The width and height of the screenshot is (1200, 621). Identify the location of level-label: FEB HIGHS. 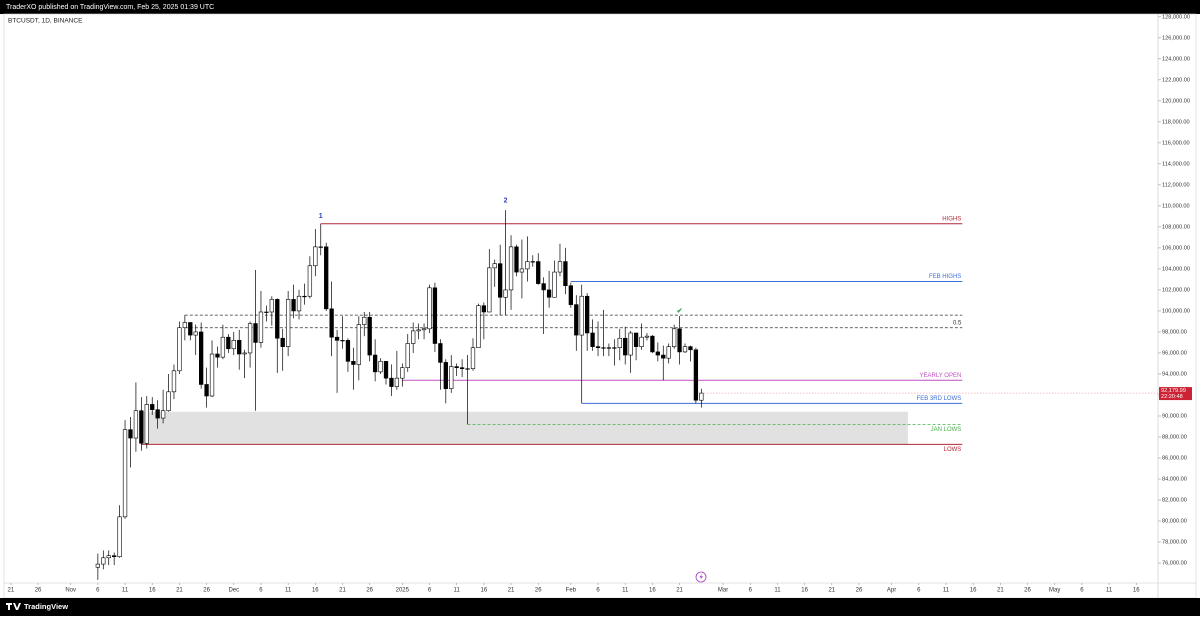
(945, 277).